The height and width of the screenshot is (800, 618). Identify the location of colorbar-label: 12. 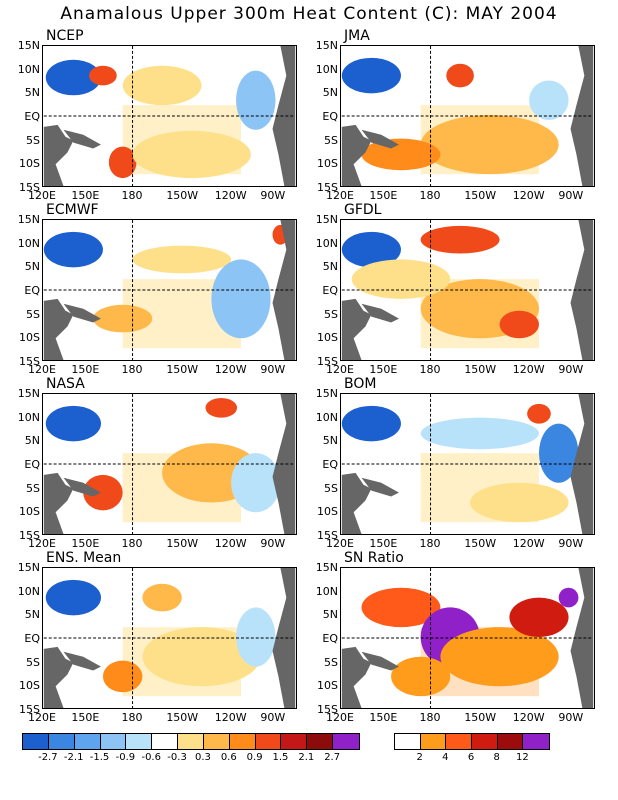
(522, 757).